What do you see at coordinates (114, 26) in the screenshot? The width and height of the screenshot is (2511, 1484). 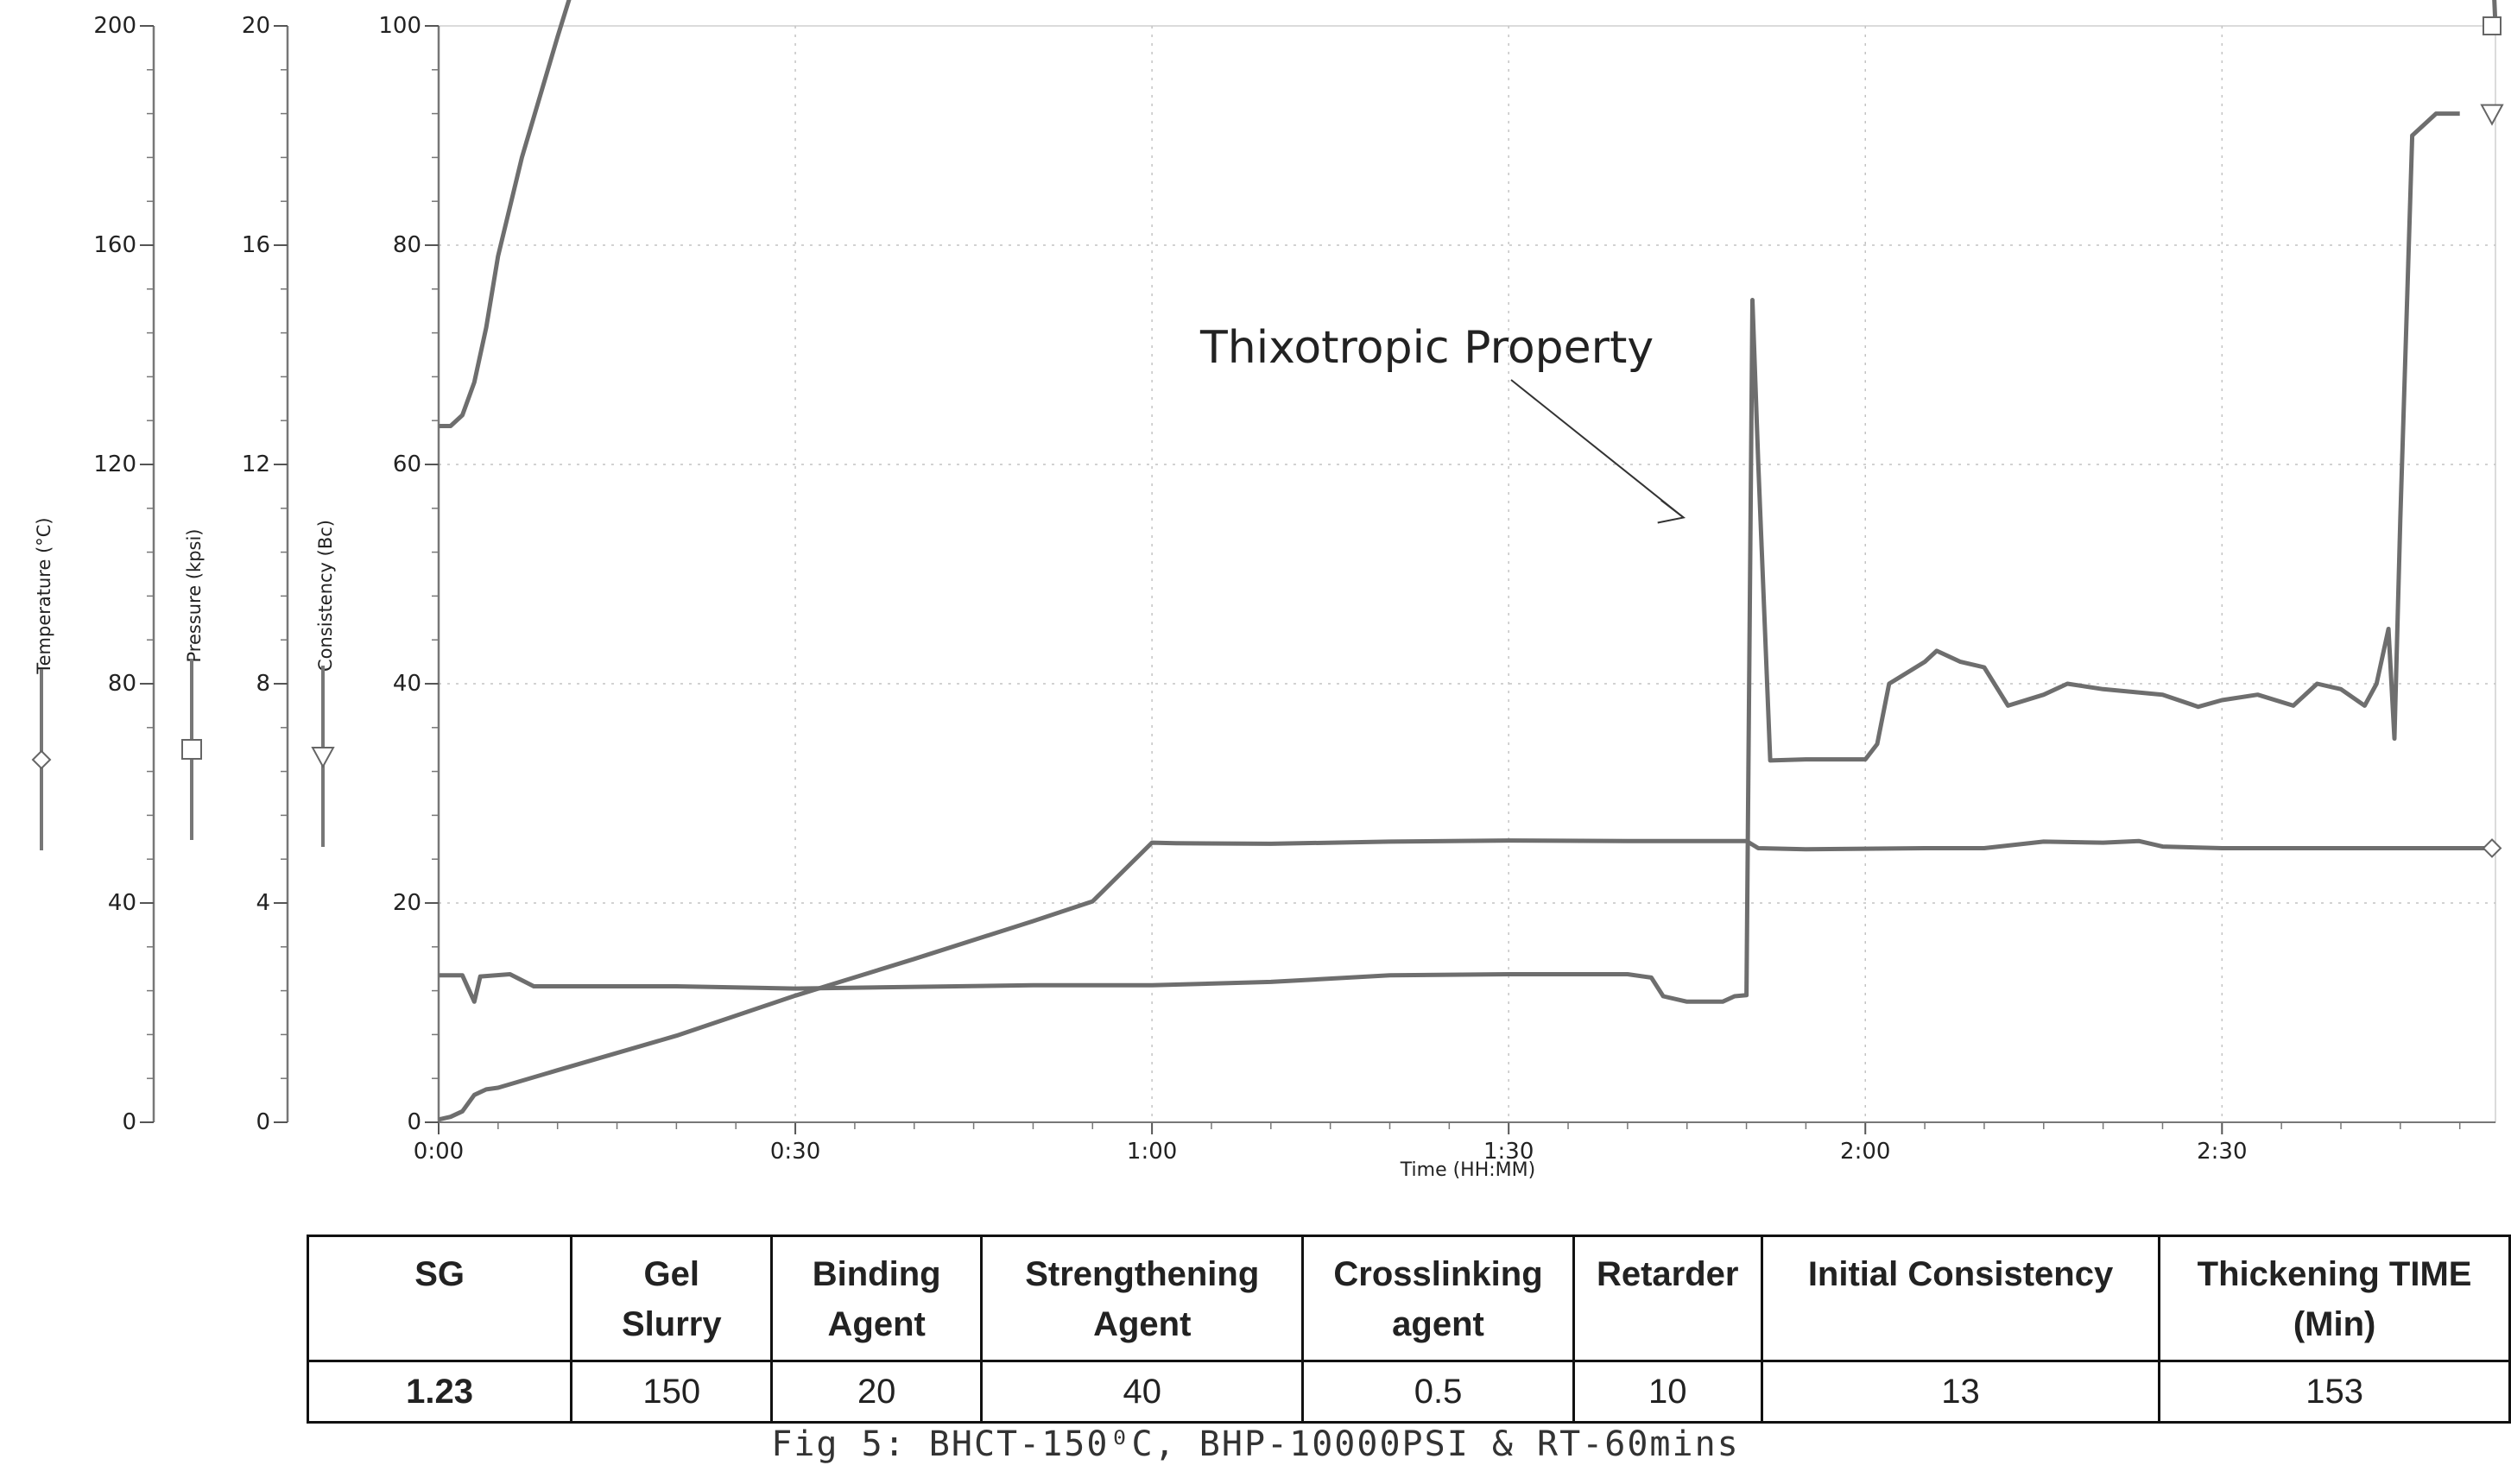 I see `y-tick-label: 200` at bounding box center [114, 26].